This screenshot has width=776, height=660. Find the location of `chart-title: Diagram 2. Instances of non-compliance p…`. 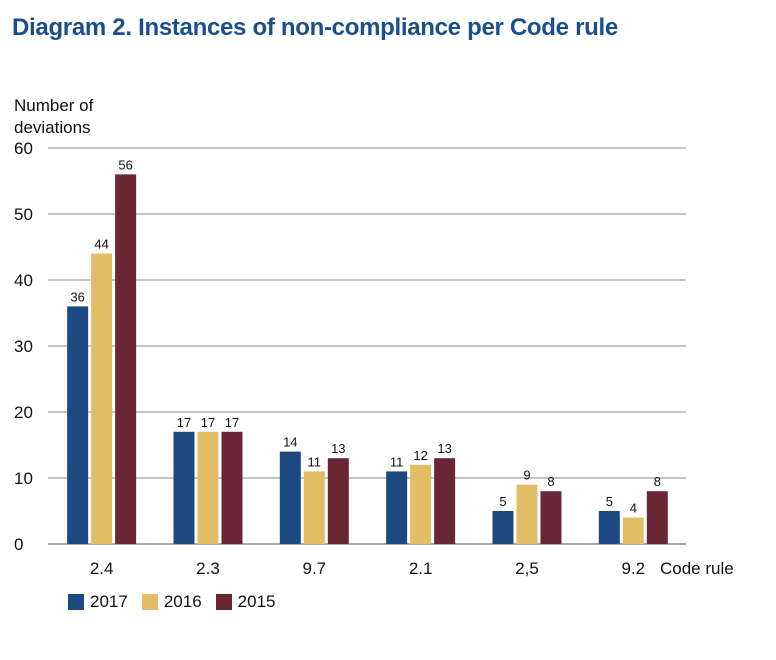

chart-title: Diagram 2. Instances of non-compliance p… is located at coordinates (315, 27).